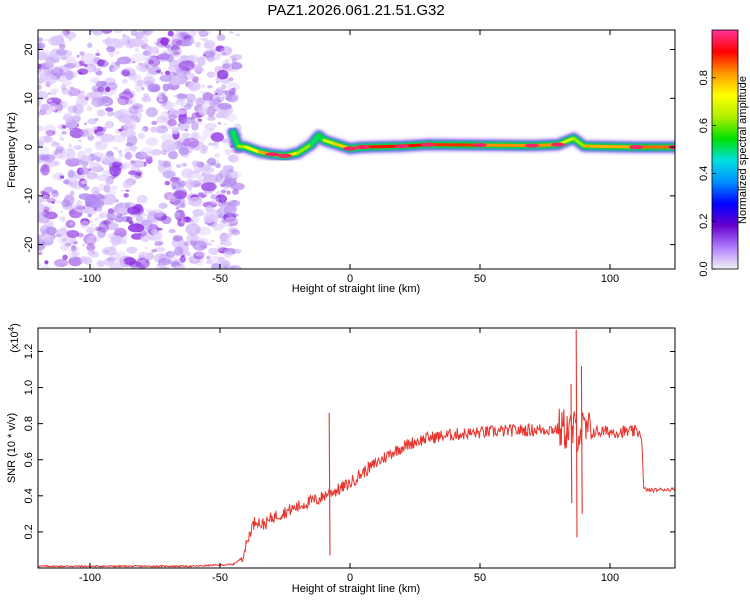 This screenshot has width=750, height=605. Describe the element at coordinates (29, 423) in the screenshot. I see `y-tick-label: 0.8` at that location.